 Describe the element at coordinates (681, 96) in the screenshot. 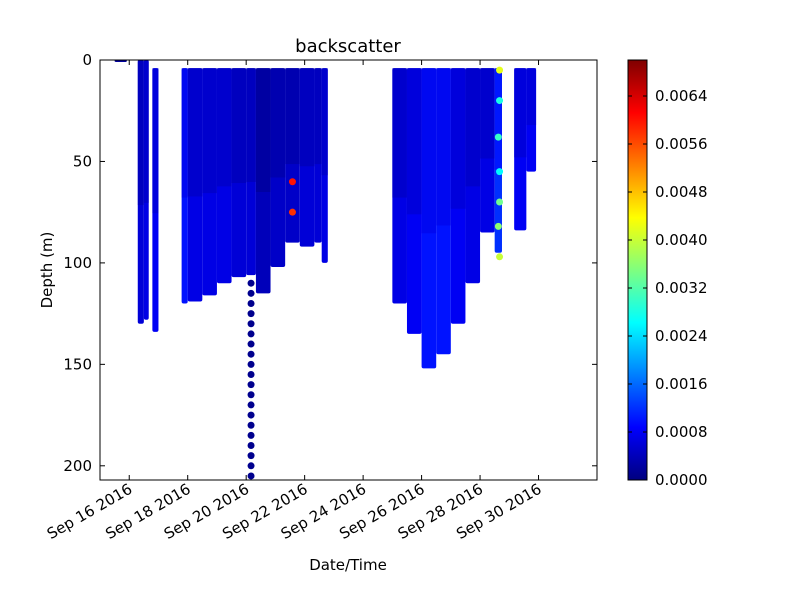

I see `colorbar-tick-label: 0.0064` at that location.